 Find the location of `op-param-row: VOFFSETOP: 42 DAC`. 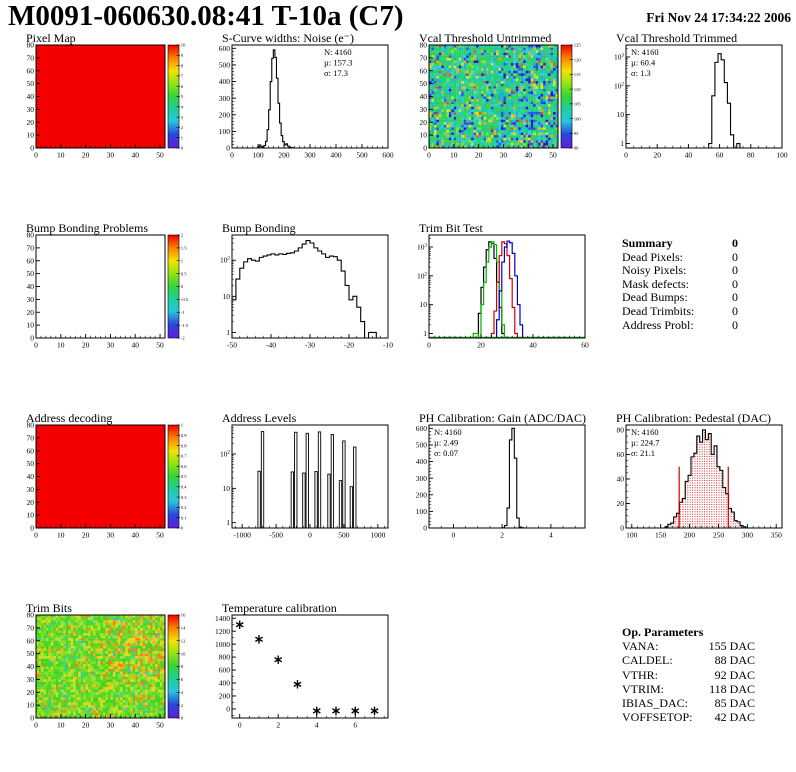

op-param-row: VOFFSETOP: 42 DAC is located at coordinates (688, 717).